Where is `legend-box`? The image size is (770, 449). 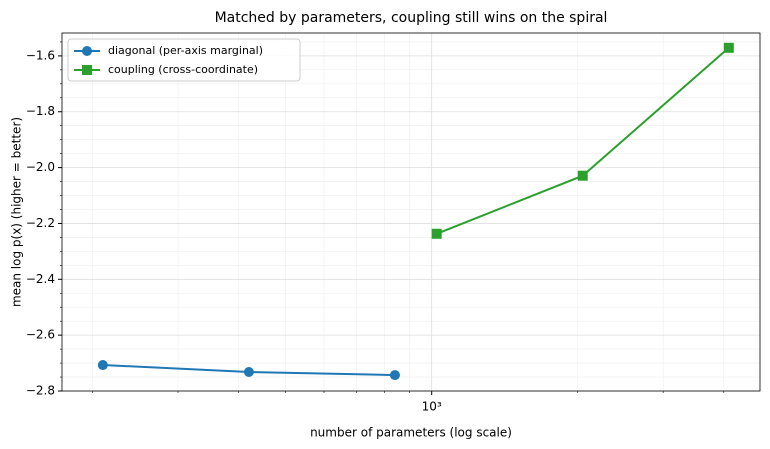 legend-box is located at coordinates (184, 60).